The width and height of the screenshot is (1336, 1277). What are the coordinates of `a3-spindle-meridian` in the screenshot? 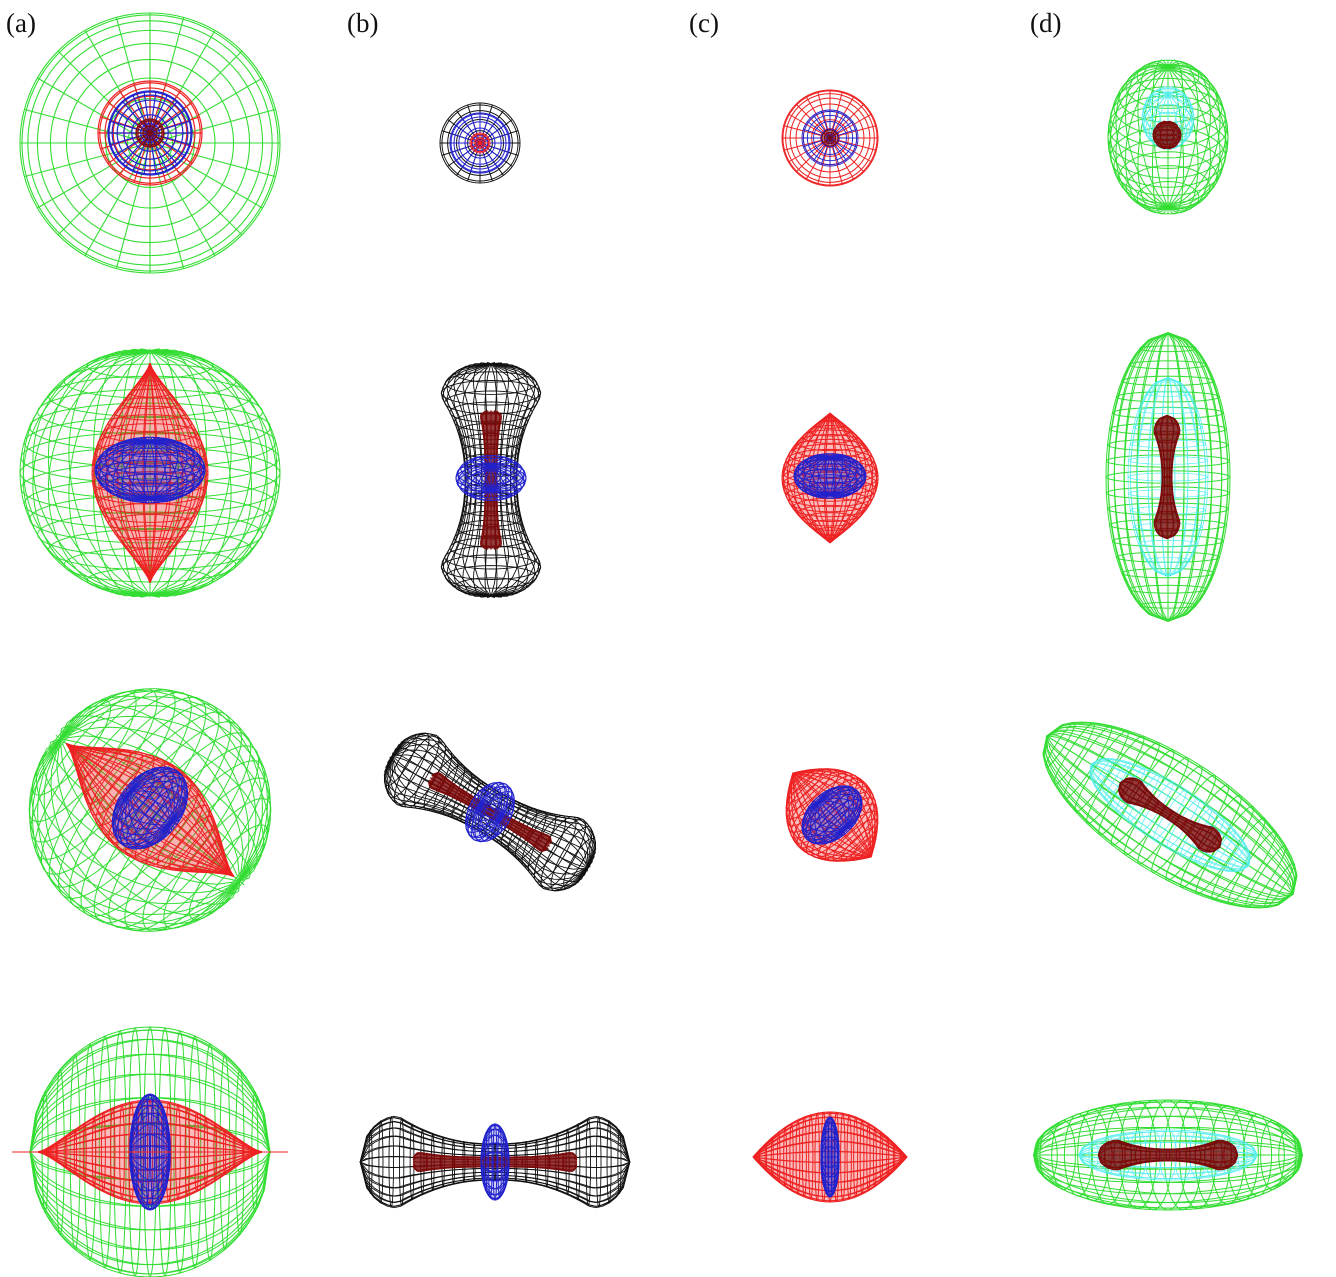 It's located at (150, 810).